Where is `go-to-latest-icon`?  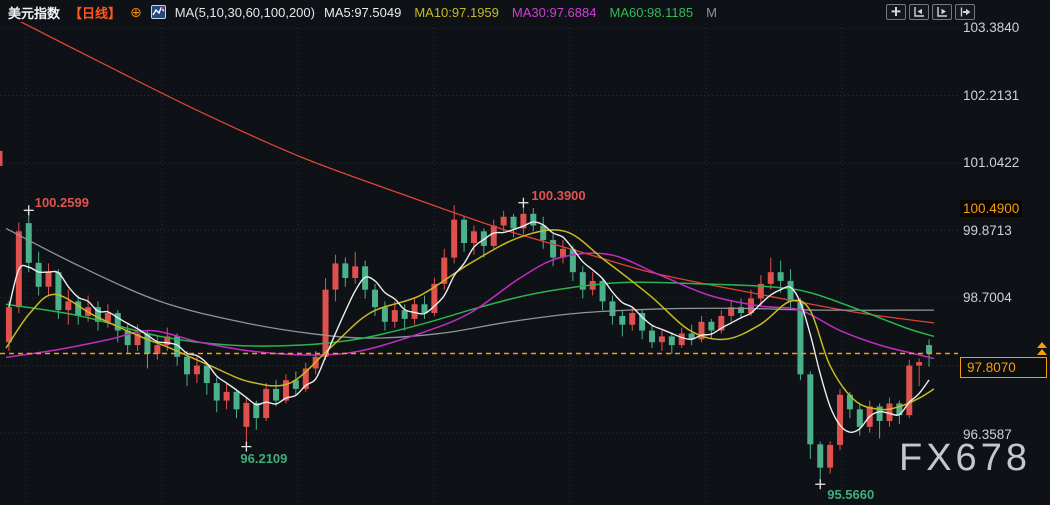
go-to-latest-icon is located at coordinates (965, 12).